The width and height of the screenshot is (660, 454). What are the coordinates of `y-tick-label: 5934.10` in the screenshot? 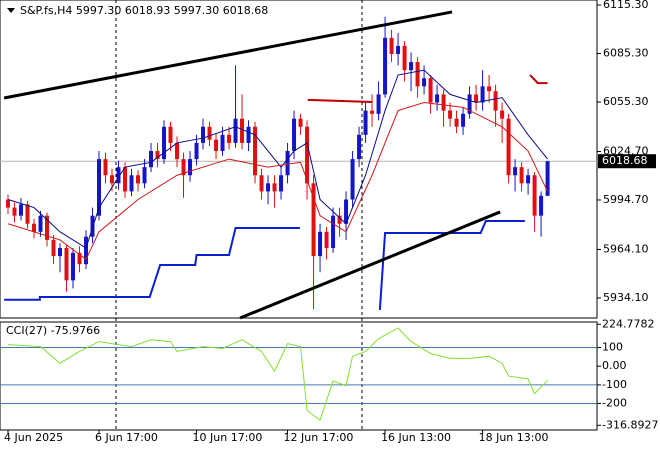 It's located at (626, 297).